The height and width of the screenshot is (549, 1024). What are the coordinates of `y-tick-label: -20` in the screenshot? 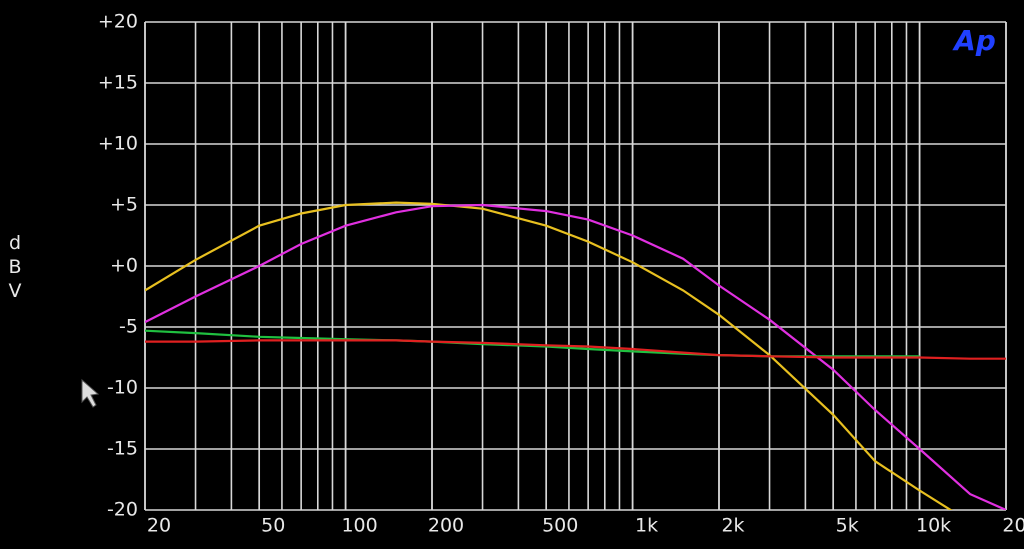 It's located at (122, 510).